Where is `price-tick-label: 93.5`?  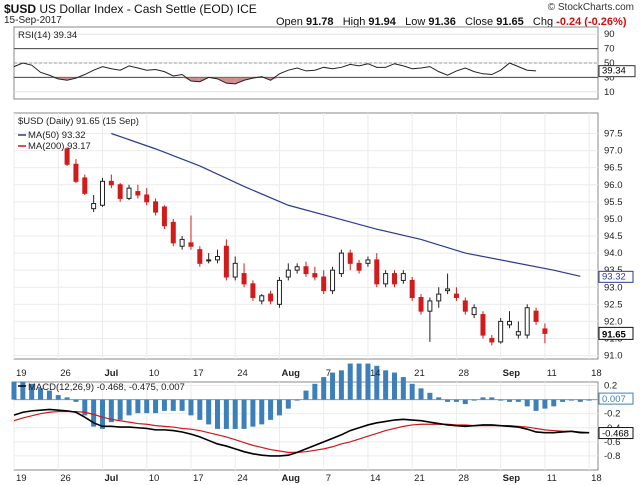 price-tick-label: 93.5 is located at coordinates (613, 270).